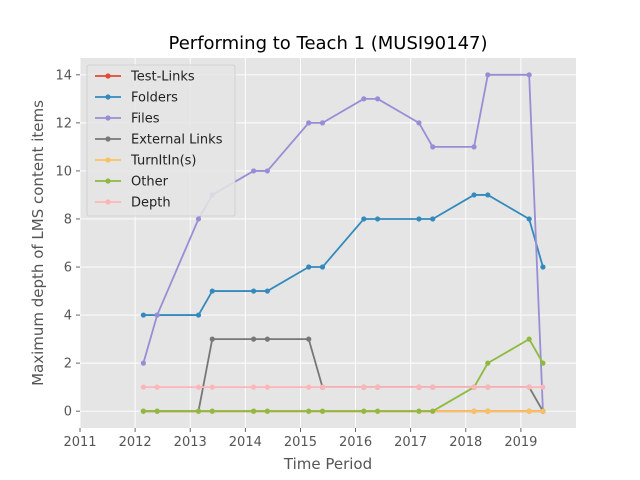 This screenshot has width=640, height=480. I want to click on legend-box, so click(161, 140).